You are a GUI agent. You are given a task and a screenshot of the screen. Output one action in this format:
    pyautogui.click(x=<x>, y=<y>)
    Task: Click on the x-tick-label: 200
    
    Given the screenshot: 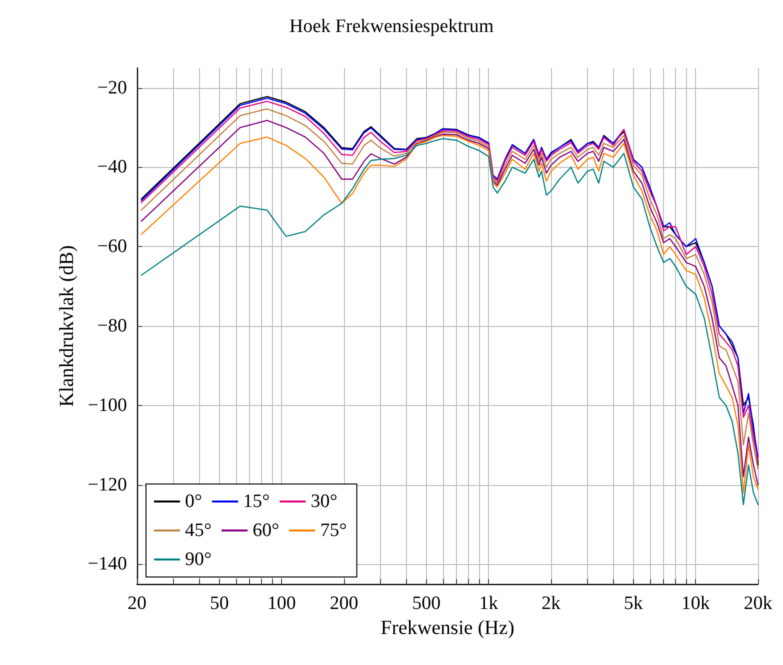 What is the action you would take?
    pyautogui.click(x=344, y=603)
    